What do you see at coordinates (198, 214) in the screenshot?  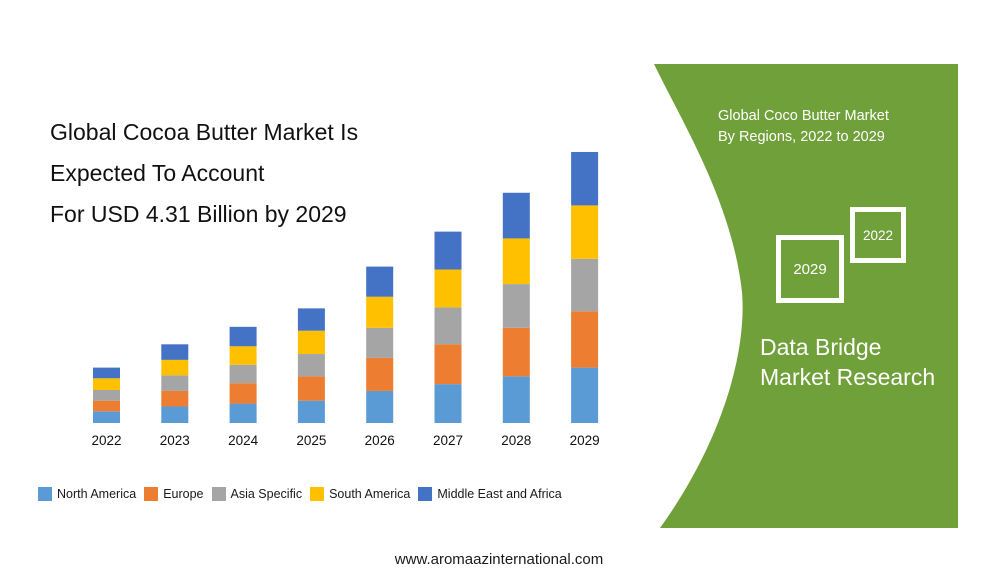 I see `headline-line-3: For USD 4.31 Billion by 2029` at bounding box center [198, 214].